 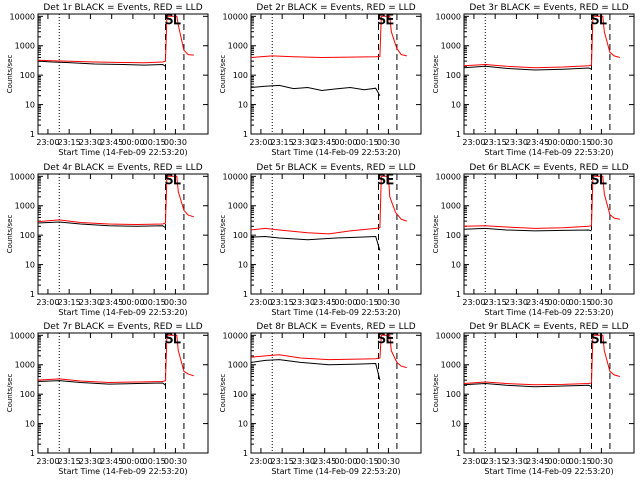 I want to click on plot-title: Det 2r BLACK = Events, RED = LLD, so click(x=335, y=8).